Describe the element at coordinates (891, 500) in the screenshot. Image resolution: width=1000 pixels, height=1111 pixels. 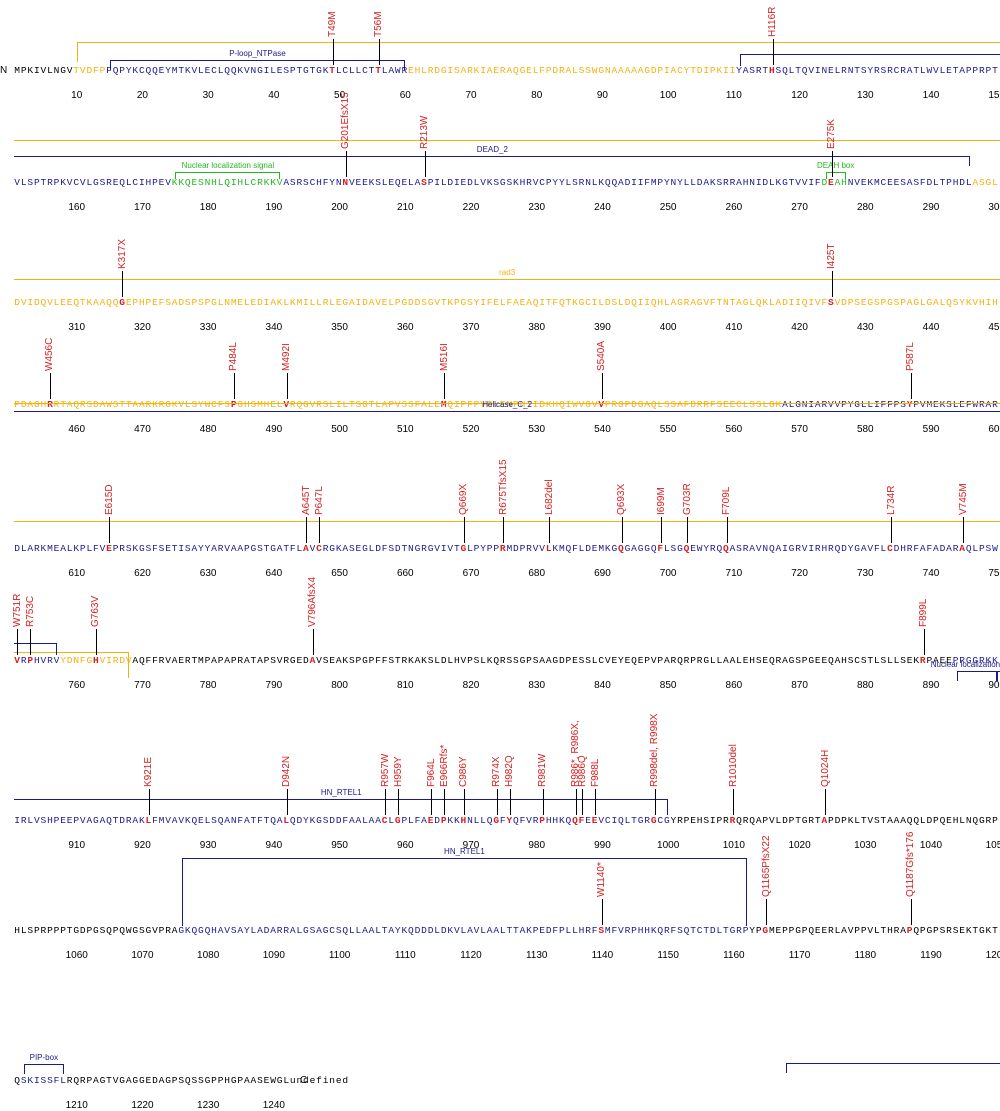
I see `mutation-label: L734R` at that location.